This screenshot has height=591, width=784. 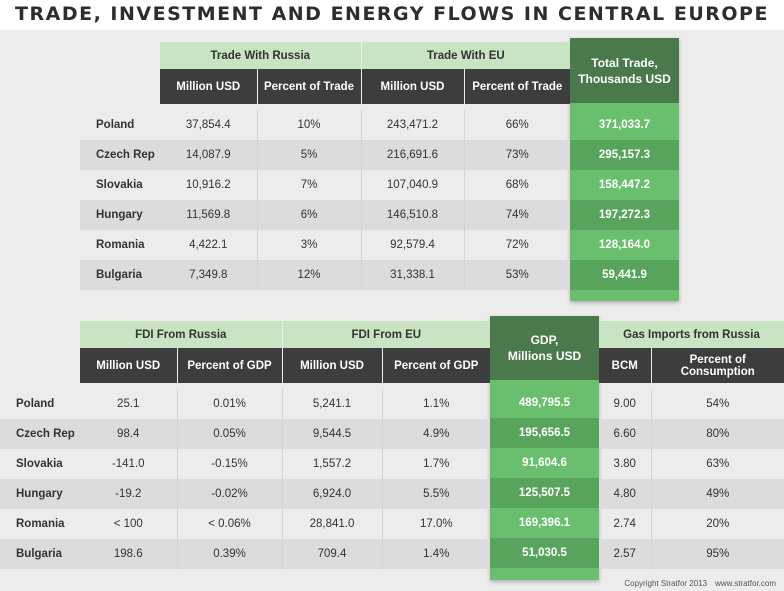 What do you see at coordinates (332, 494) in the screenshot?
I see `cell: 6,924.0` at bounding box center [332, 494].